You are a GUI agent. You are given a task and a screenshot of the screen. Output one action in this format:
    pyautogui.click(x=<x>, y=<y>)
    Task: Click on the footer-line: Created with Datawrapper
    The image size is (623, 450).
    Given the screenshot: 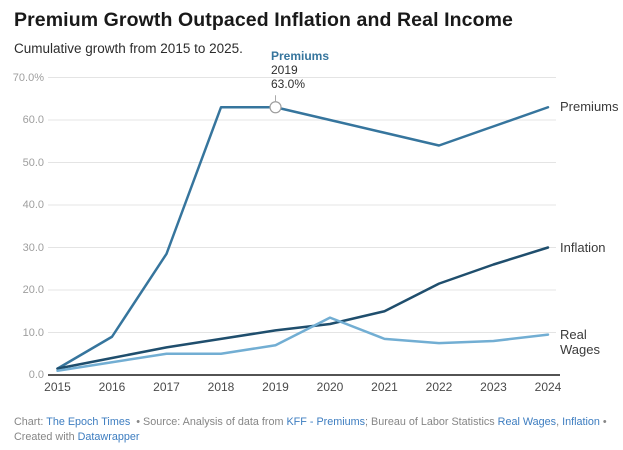 What is the action you would take?
    pyautogui.click(x=317, y=437)
    